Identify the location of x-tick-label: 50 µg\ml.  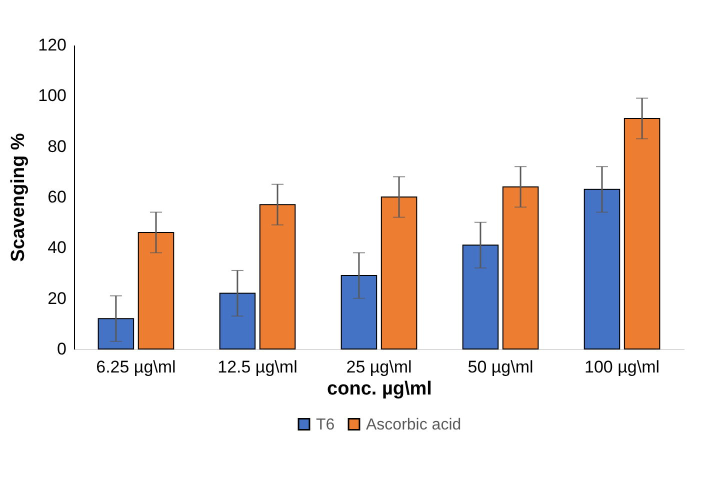
(501, 367).